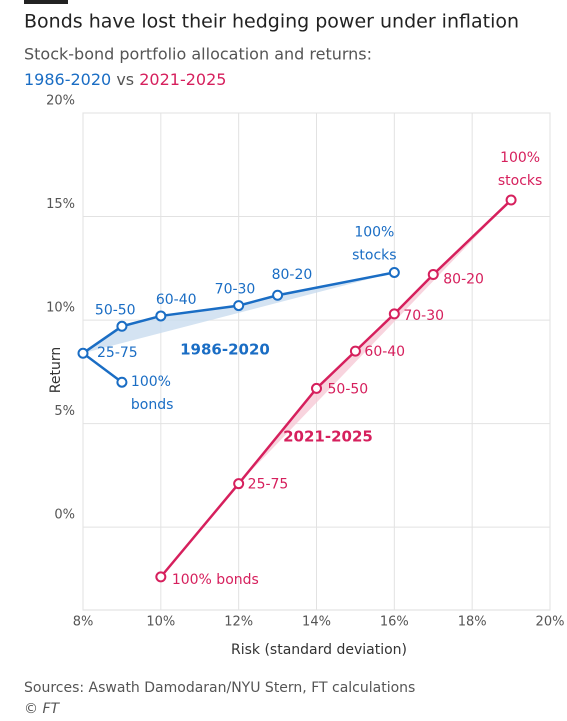 The image size is (567, 721). I want to click on series-annotation: 2021-2025, so click(328, 437).